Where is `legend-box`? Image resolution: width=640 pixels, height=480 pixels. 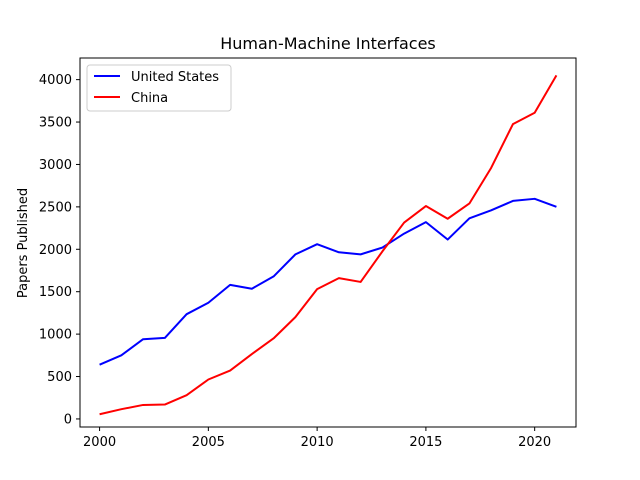 legend-box is located at coordinates (159, 88).